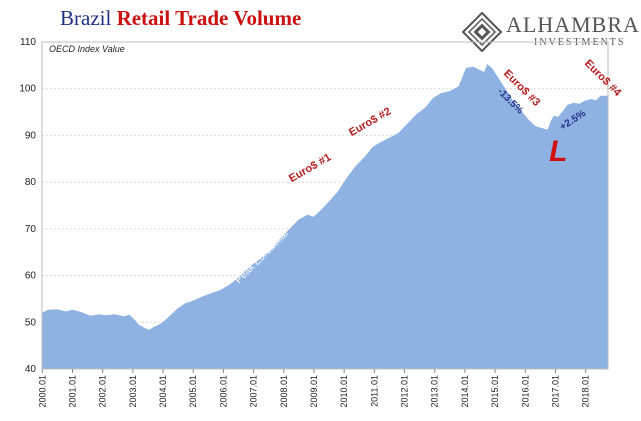 The width and height of the screenshot is (641, 421). What do you see at coordinates (482, 32) in the screenshot?
I see `alhambra-diamond-icon` at bounding box center [482, 32].